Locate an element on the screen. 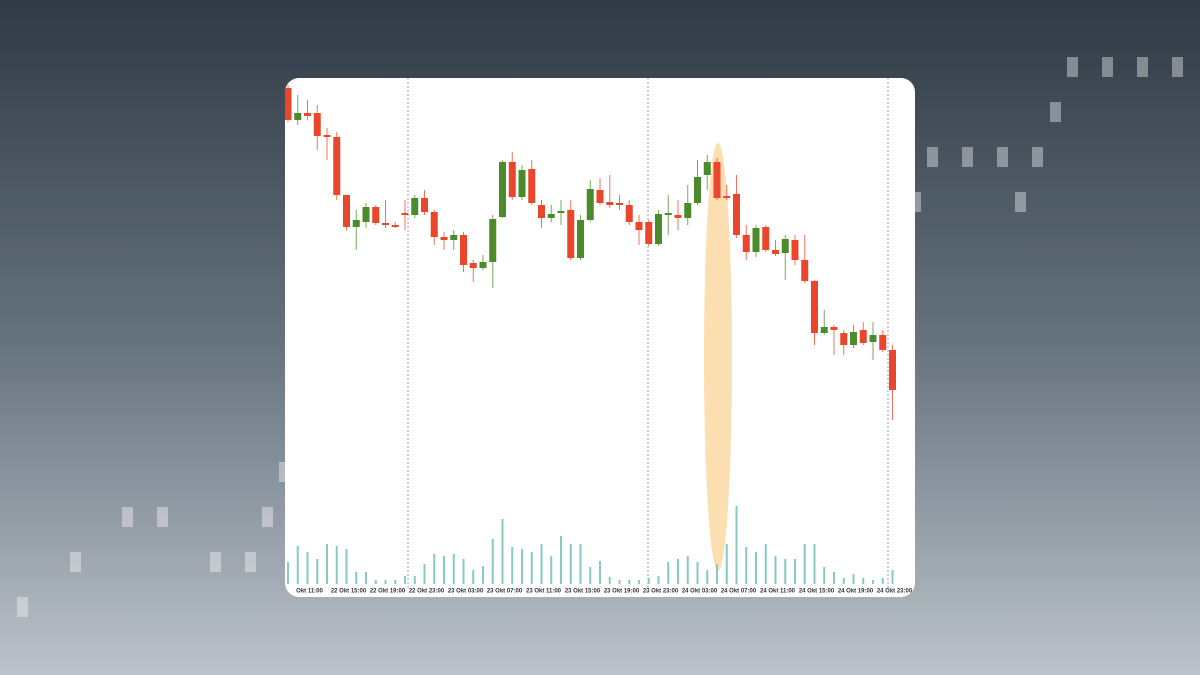 This screenshot has width=1200, height=675. x-tick-label: 23 Okt 03:00 is located at coordinates (466, 592).